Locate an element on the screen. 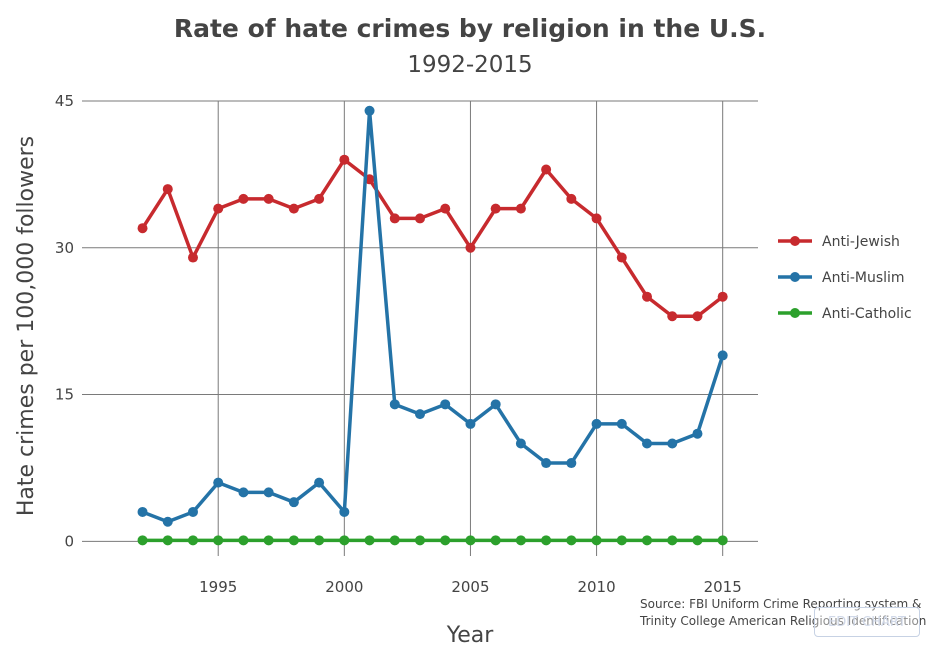  edit-chart-button: EDIT CHART is located at coordinates (867, 622).